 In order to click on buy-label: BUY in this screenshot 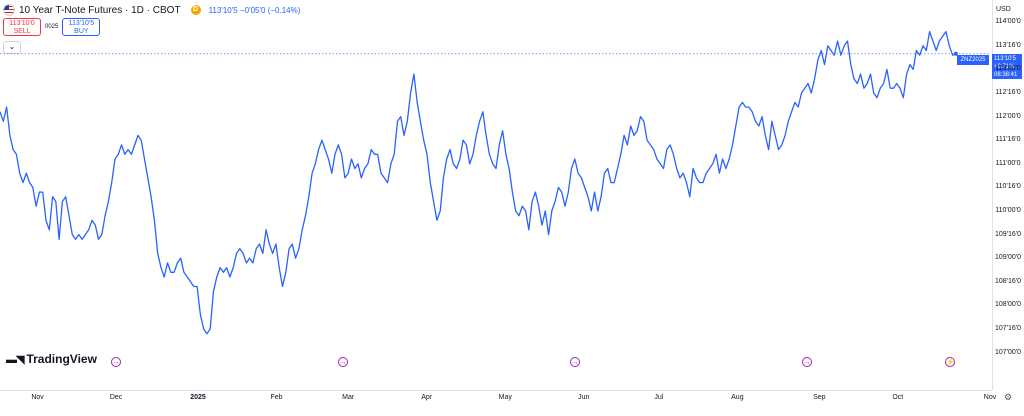, I will do `click(81, 31)`.